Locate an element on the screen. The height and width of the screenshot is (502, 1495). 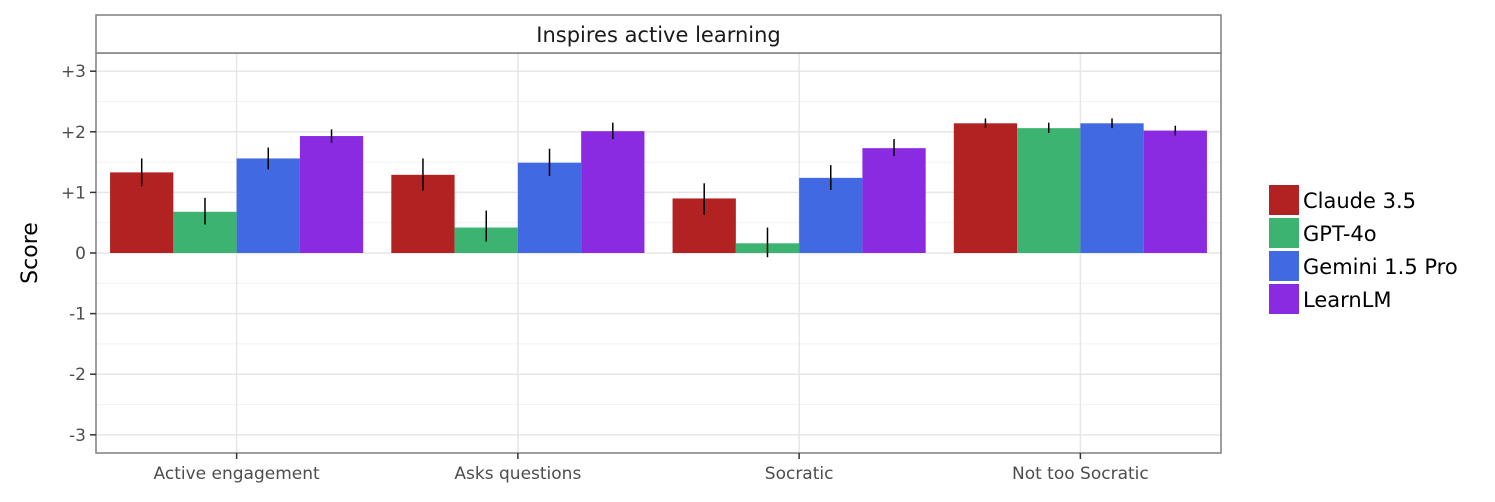
x-tick-label: Socratic is located at coordinates (799, 474).